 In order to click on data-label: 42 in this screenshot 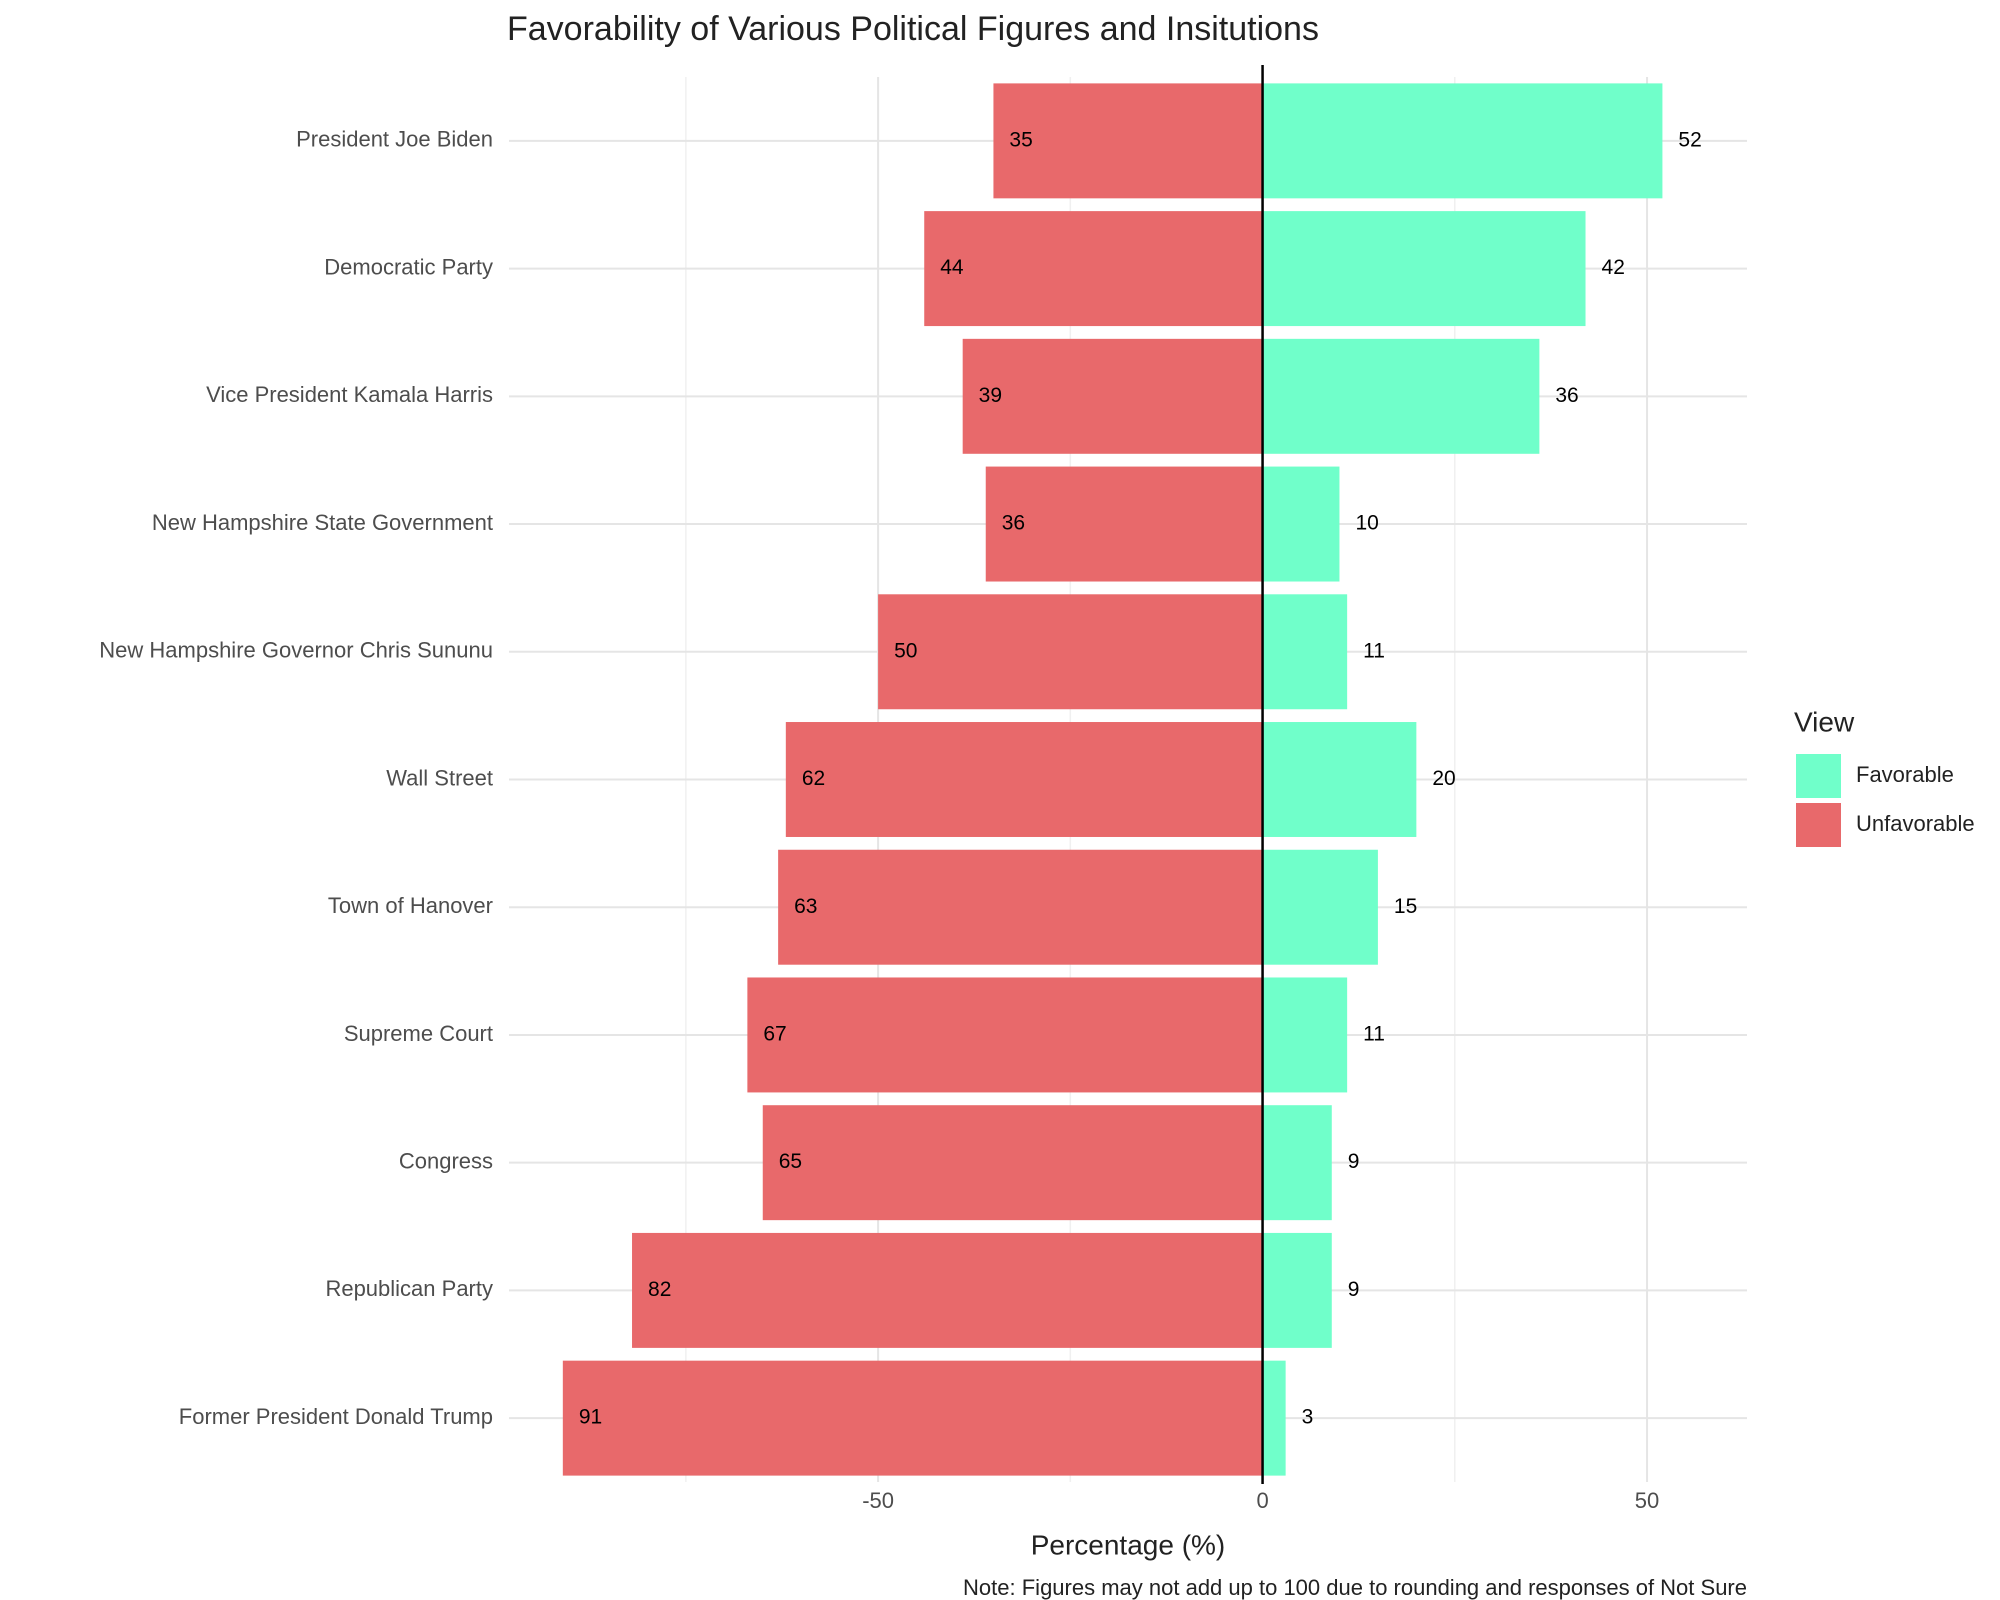, I will do `click(1613, 267)`.